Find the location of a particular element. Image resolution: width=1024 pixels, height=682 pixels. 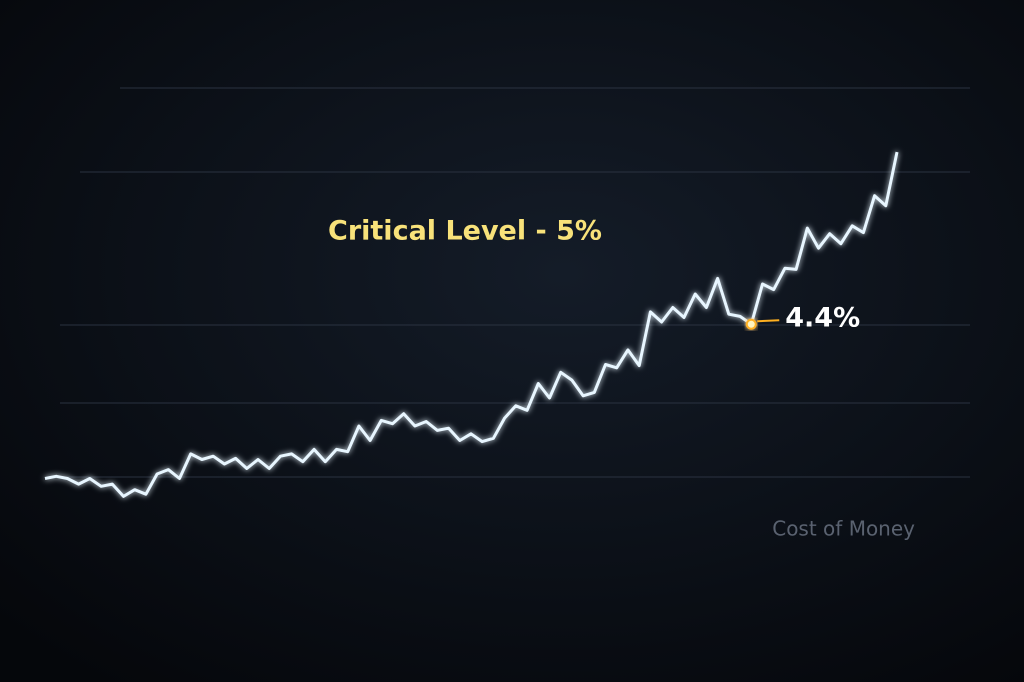

annotation-dot is located at coordinates (751, 324).